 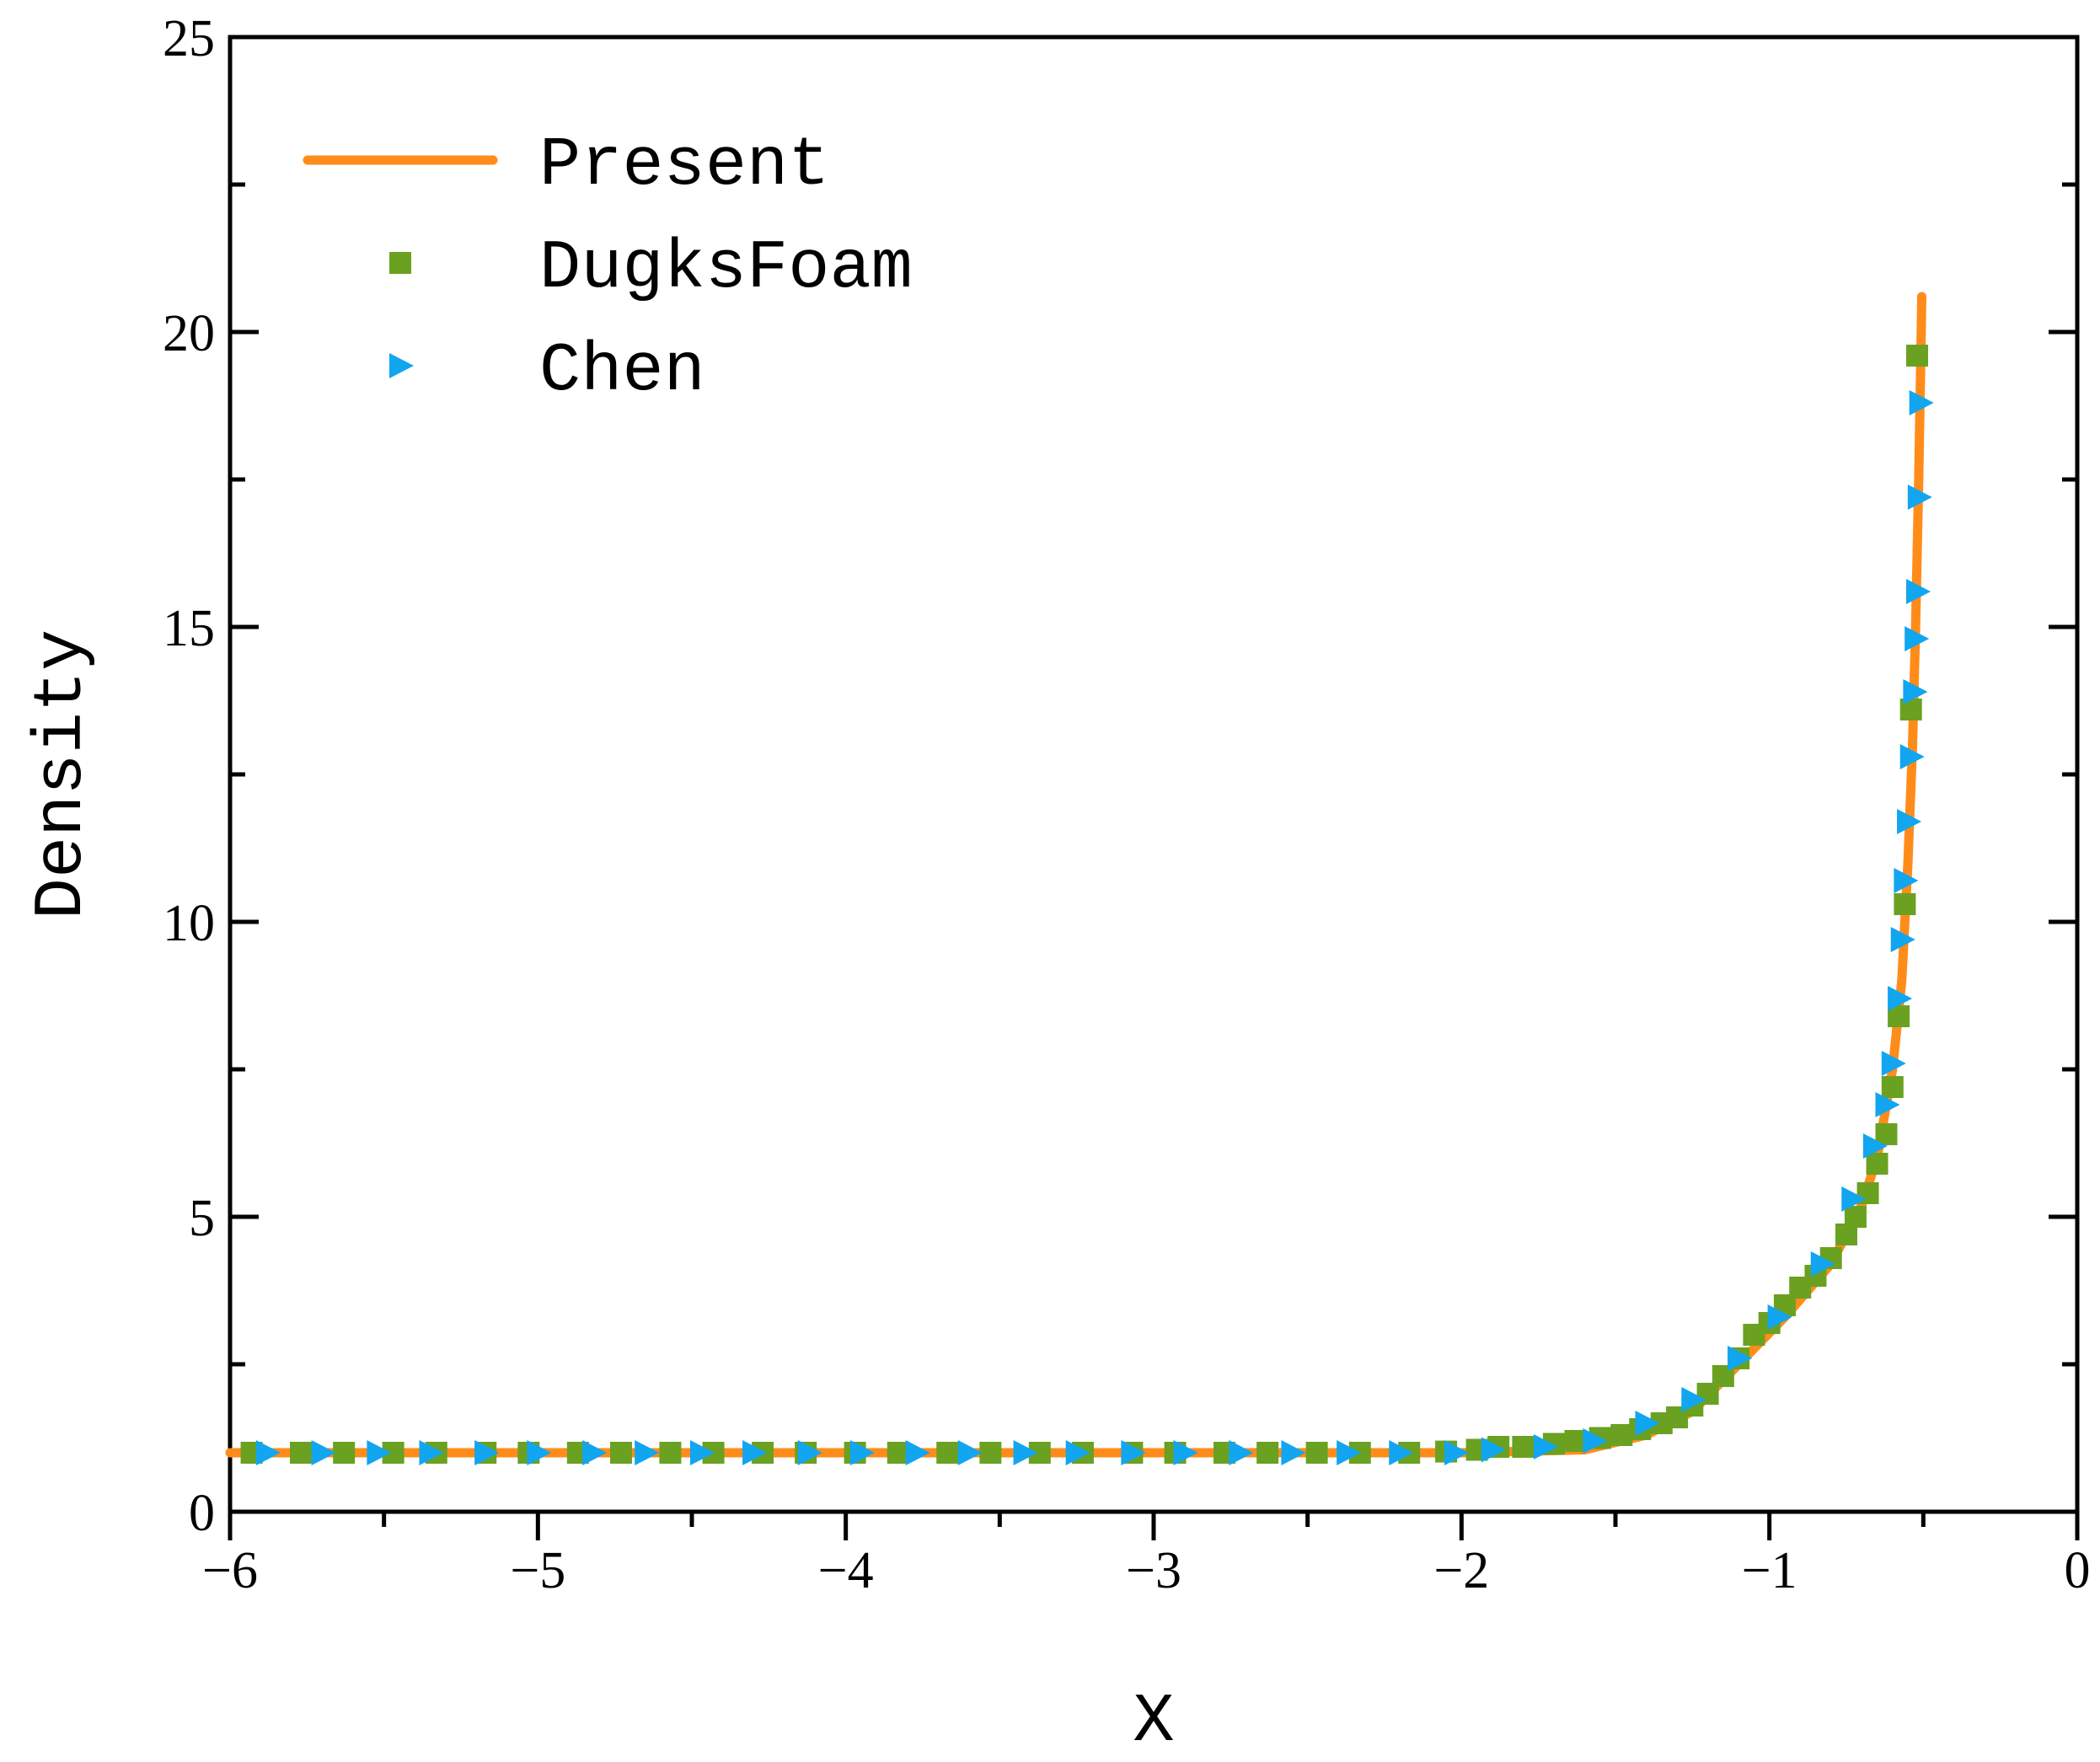 I want to click on x-tick-label: −5, so click(x=537, y=1570).